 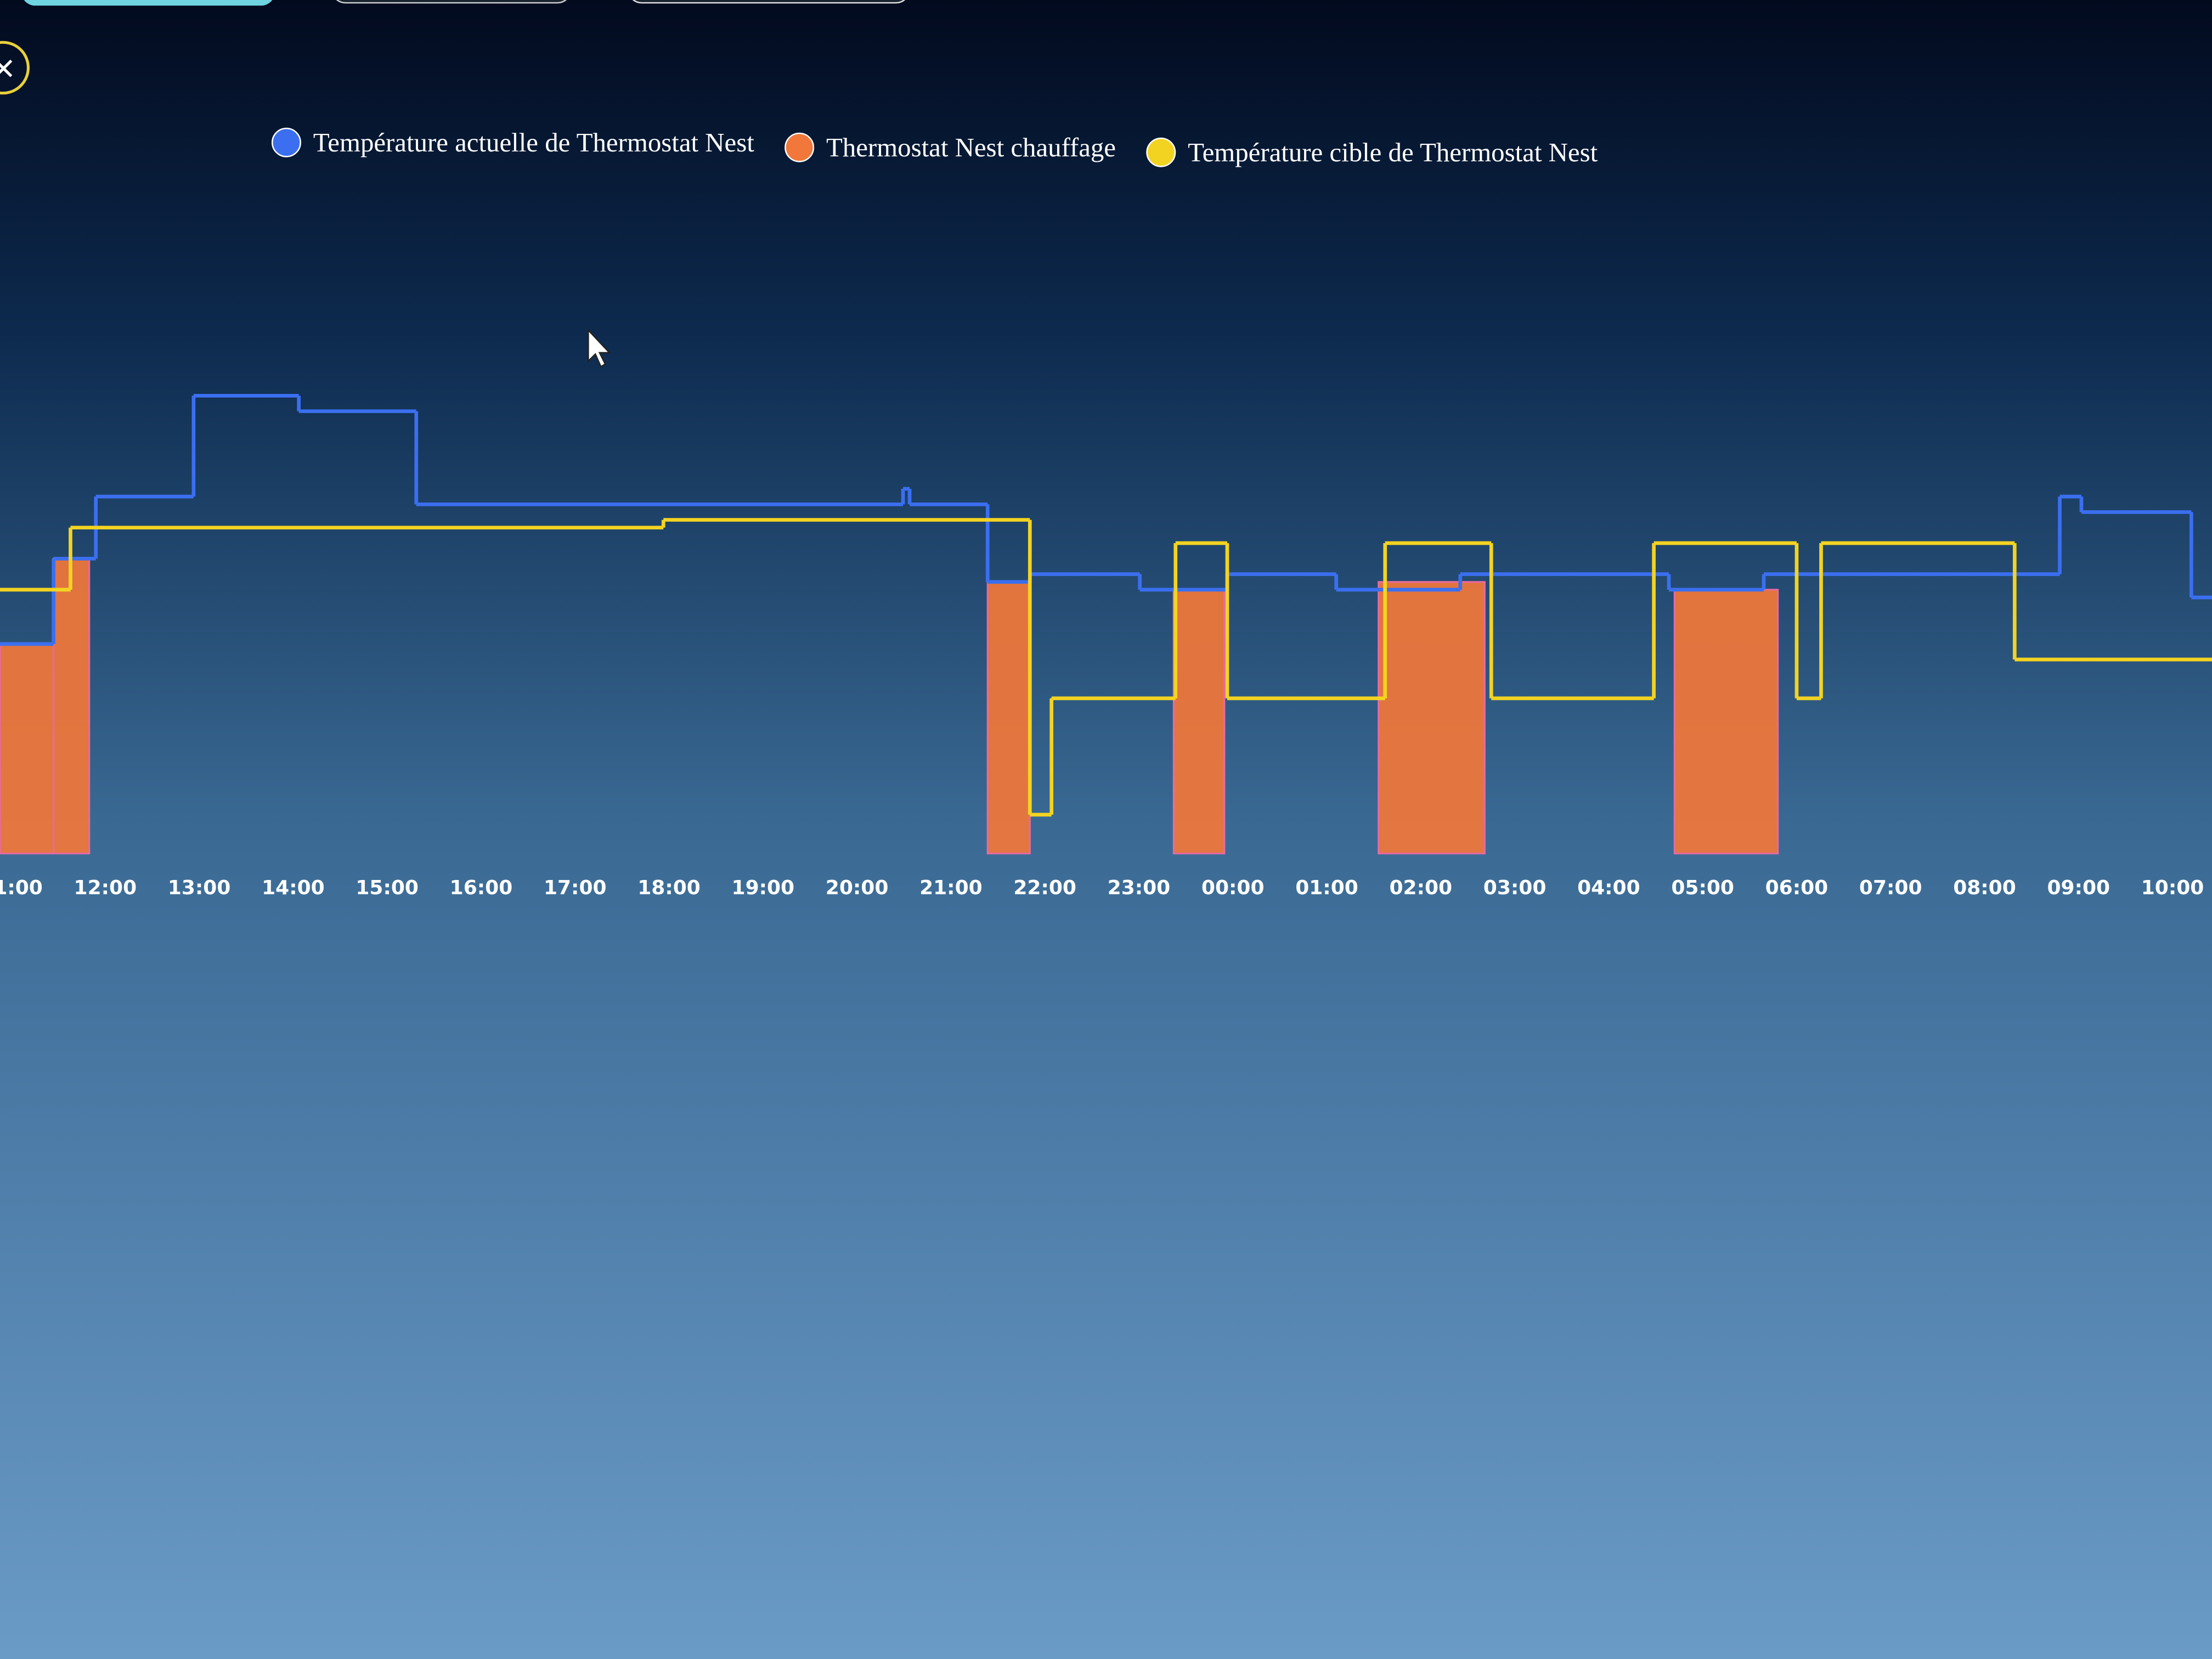 I want to click on x-tick-label: 12:00, so click(x=105, y=888).